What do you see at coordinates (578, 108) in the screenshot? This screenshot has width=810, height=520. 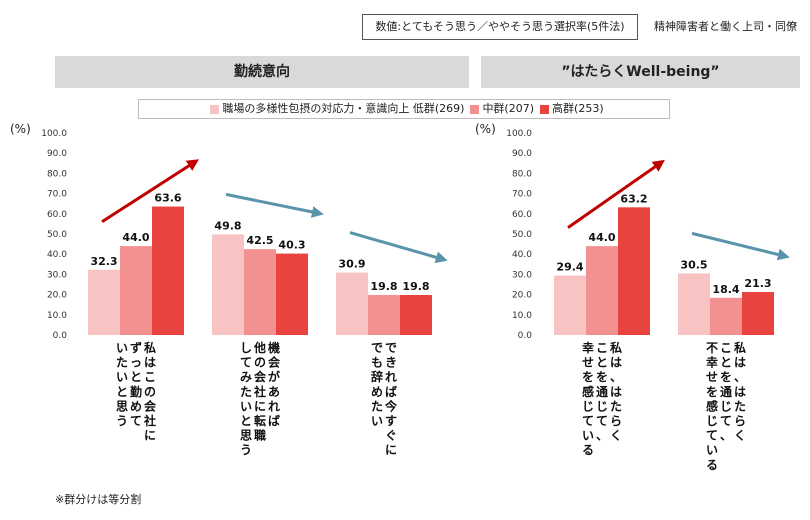 I see `legend-label-high: 高群(253)` at bounding box center [578, 108].